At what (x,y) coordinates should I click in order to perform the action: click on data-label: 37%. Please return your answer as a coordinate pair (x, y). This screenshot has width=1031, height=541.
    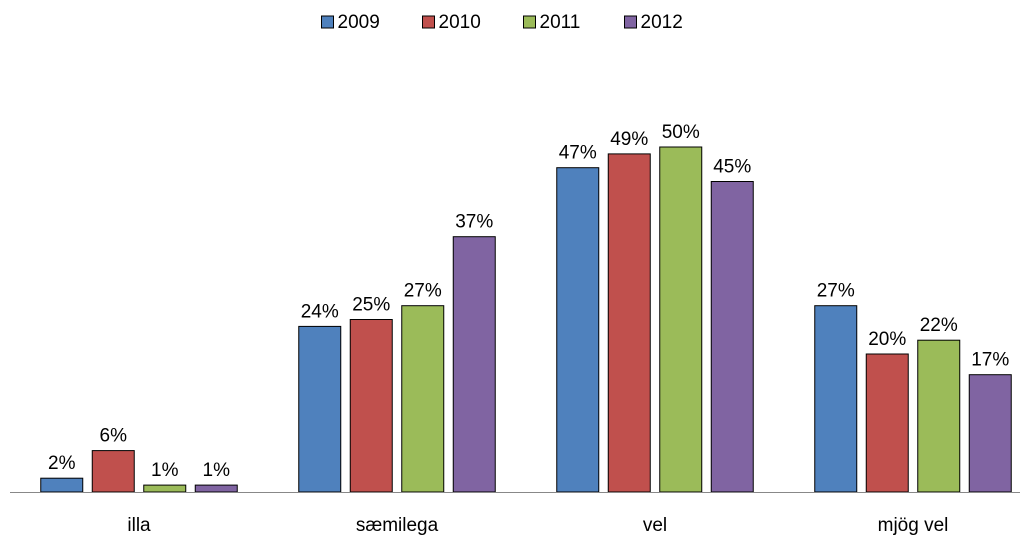
    Looking at the image, I should click on (474, 222).